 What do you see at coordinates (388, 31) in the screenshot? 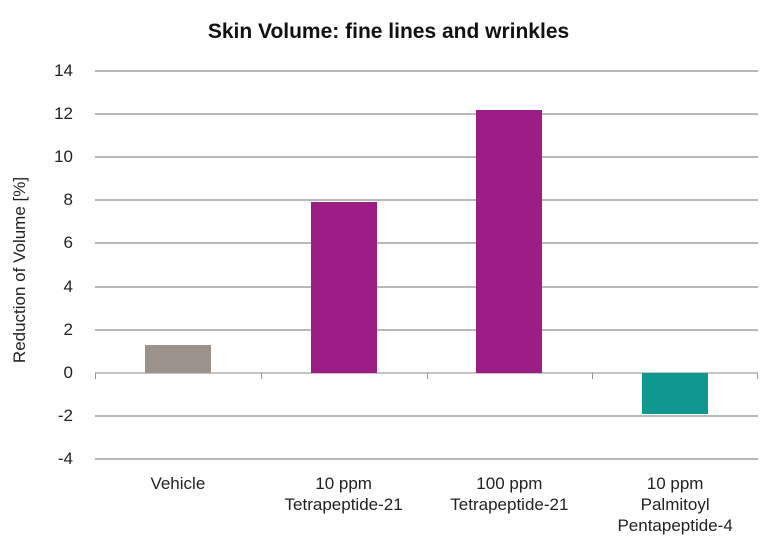
I see `chart-title: Skin Volume: fine lines and wrinkles` at bounding box center [388, 31].